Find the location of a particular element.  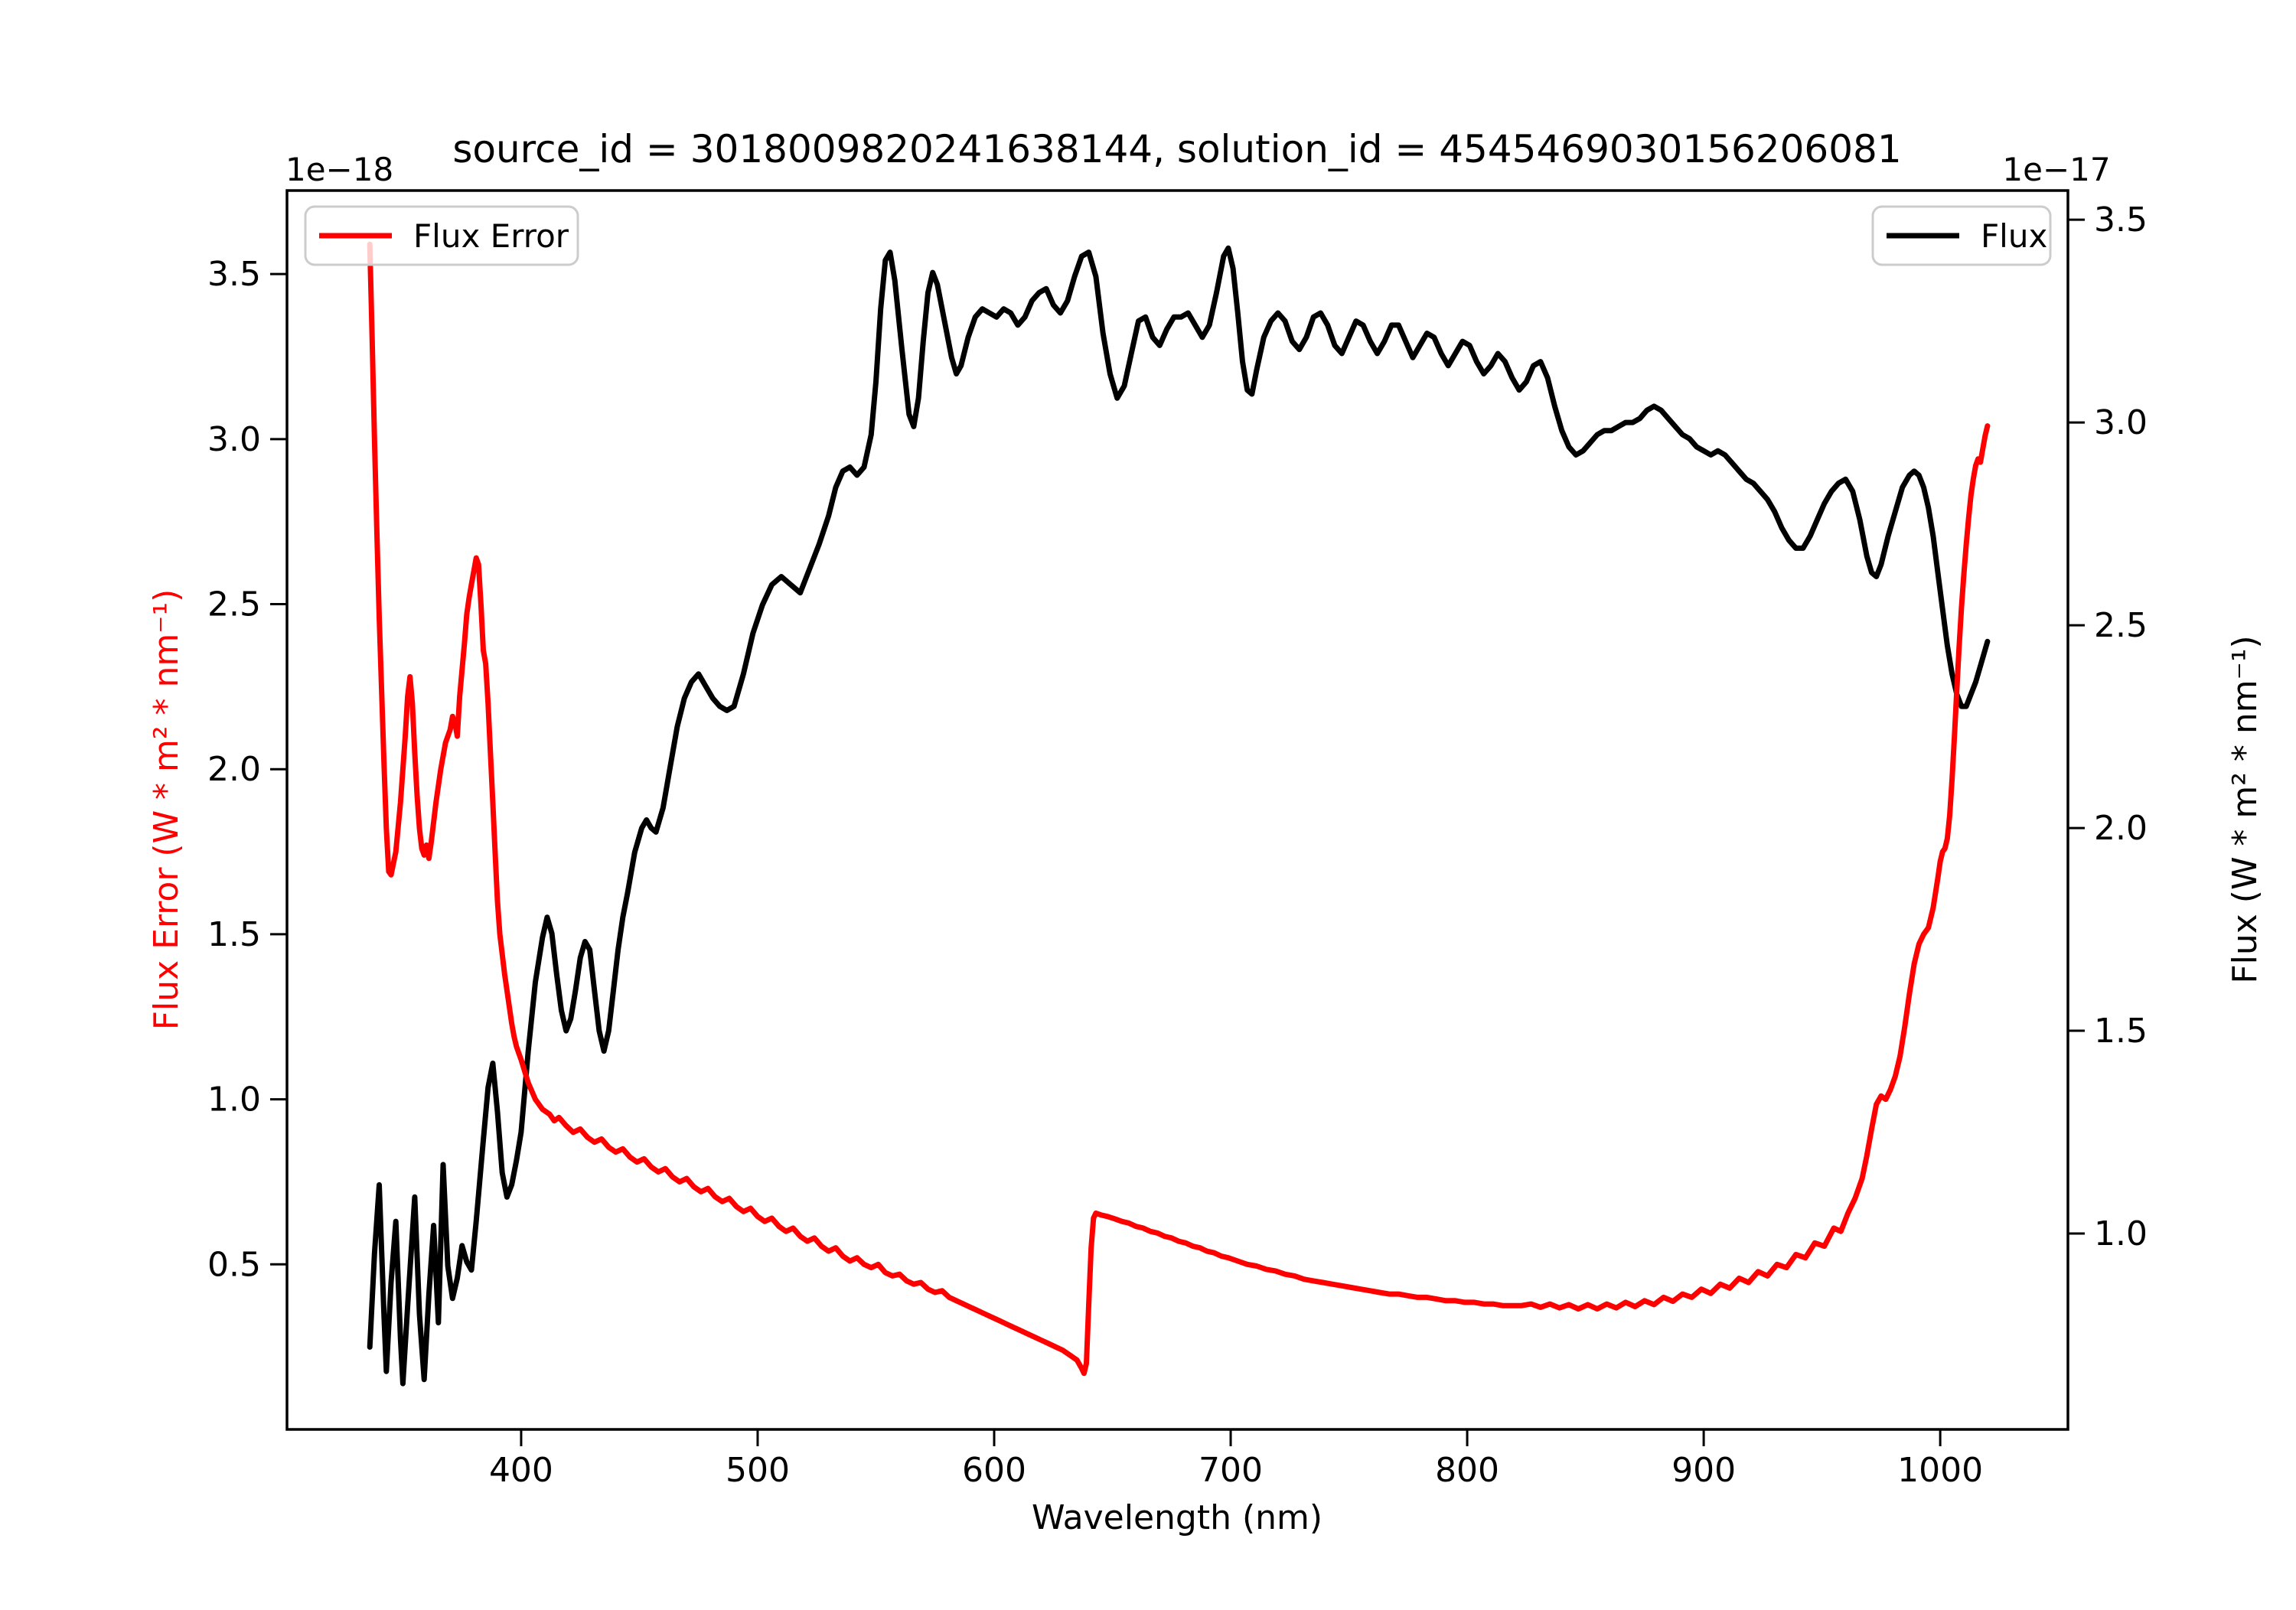

x-tick-label: 900 is located at coordinates (1703, 1471).